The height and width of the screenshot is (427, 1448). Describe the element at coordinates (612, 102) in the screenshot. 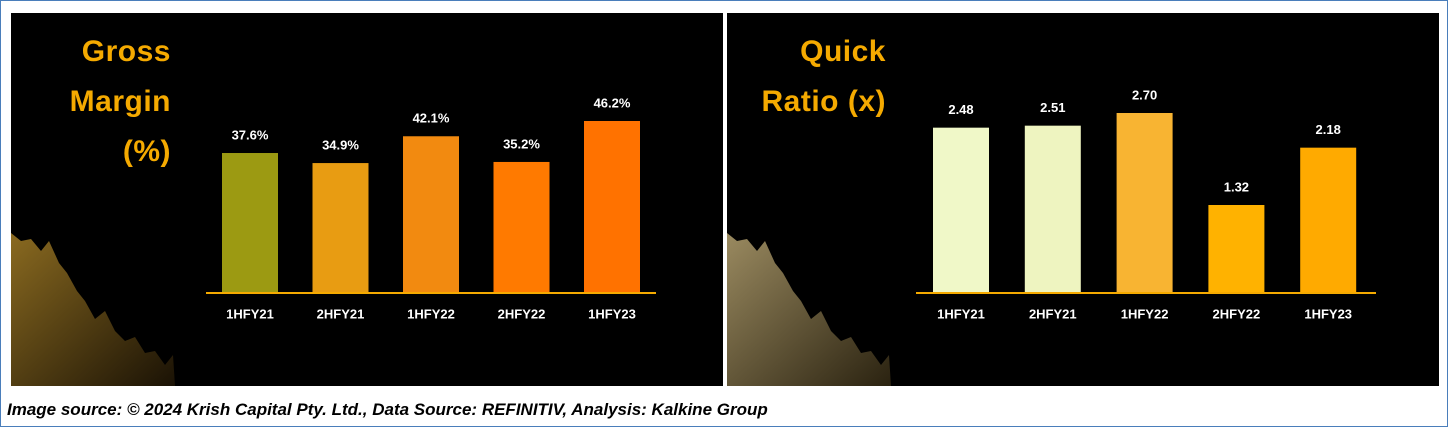

I see `data-label: 46.2%` at that location.